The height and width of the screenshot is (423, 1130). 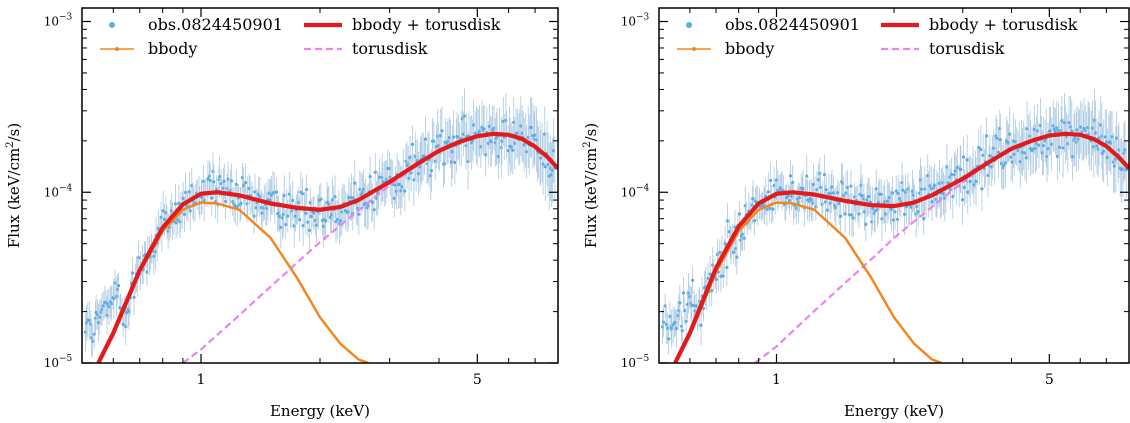 I want to click on legend-label: bbody + torusdisk, so click(x=1003, y=24).